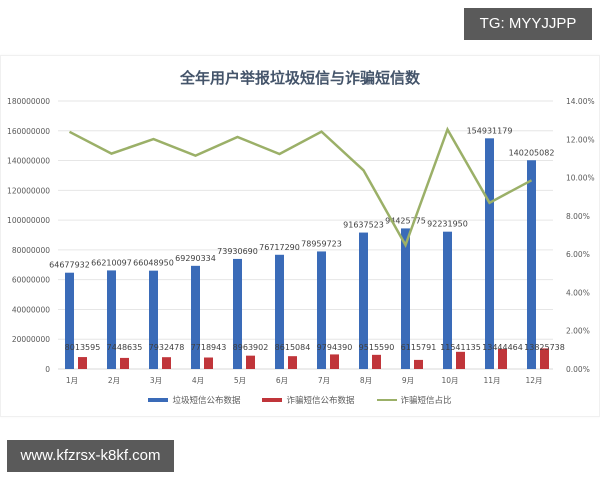 Image resolution: width=600 pixels, height=480 pixels. I want to click on x-axis-tick: 3月, so click(156, 380).